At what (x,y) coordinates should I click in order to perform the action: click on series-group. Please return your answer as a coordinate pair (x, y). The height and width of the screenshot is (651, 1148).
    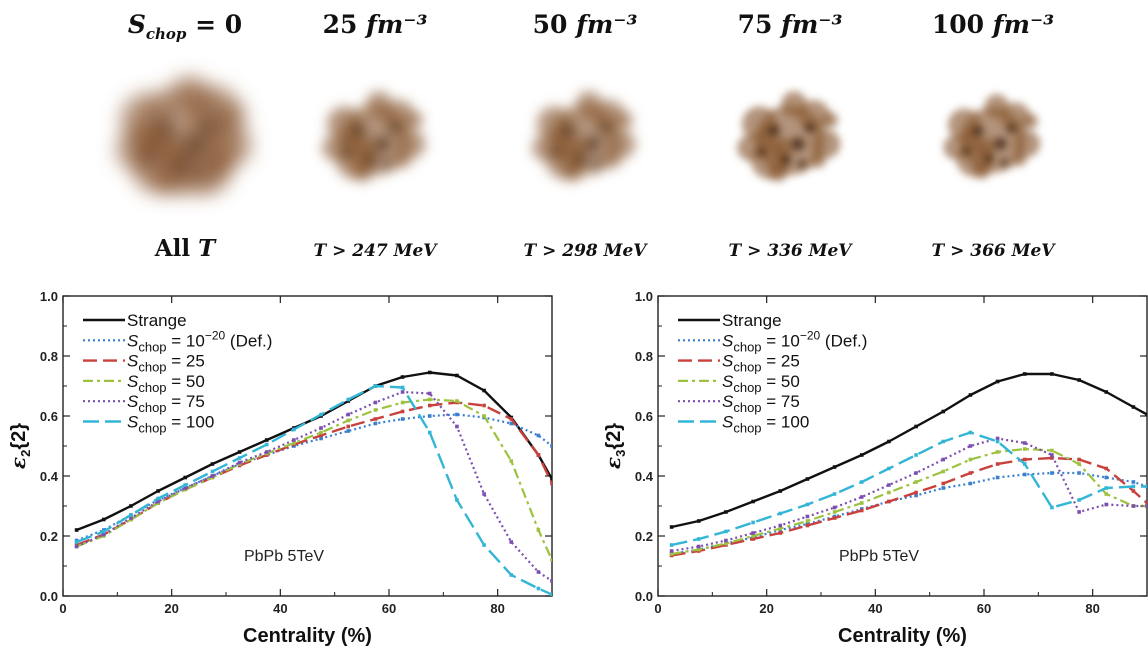
    Looking at the image, I should click on (313, 483).